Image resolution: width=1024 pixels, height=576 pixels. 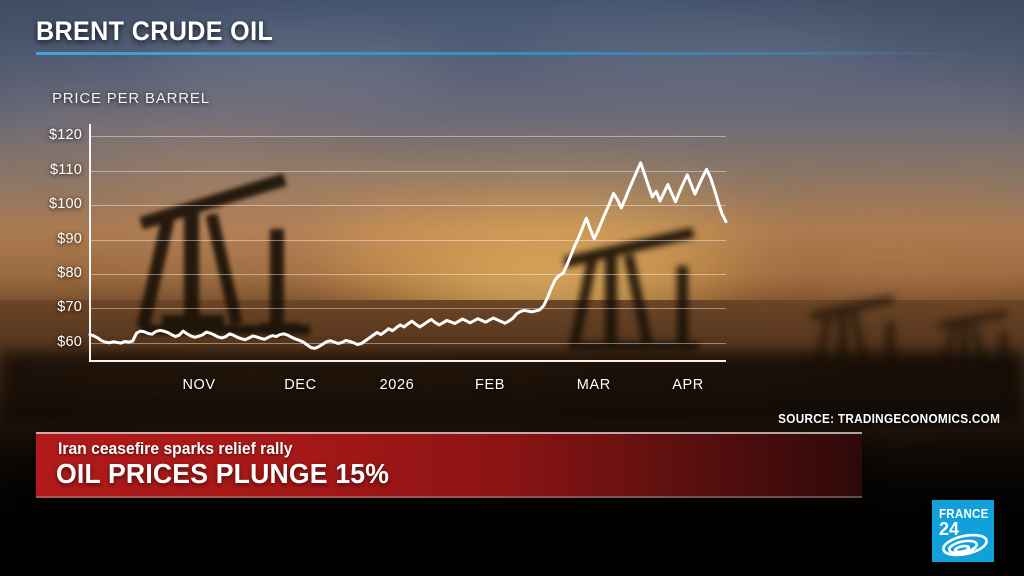 I want to click on y-axis-tick-label: $100, so click(x=65, y=204).